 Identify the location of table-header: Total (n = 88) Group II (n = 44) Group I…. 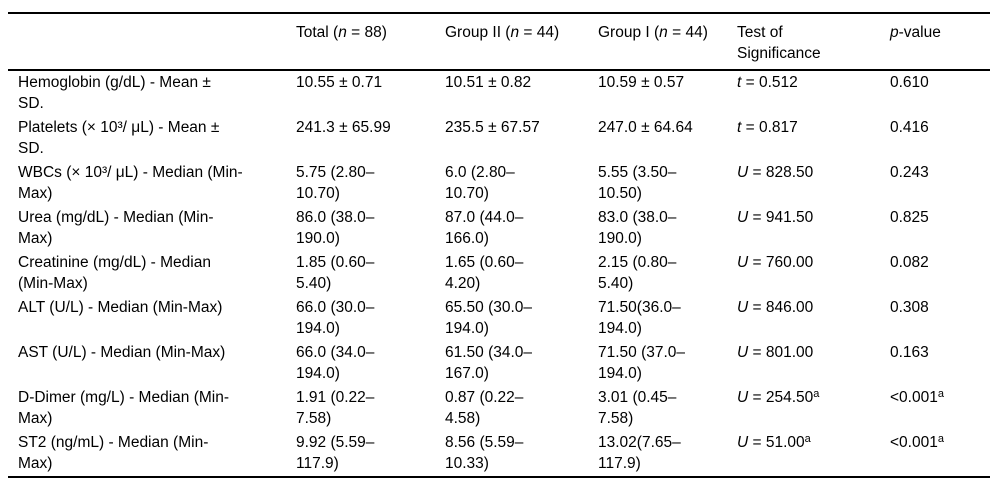
(499, 42).